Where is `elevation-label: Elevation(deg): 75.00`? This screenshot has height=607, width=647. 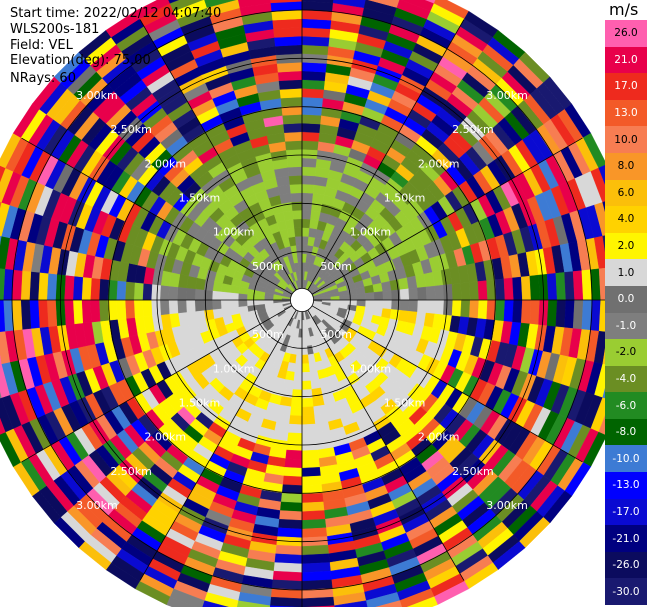
elevation-label: Elevation(deg): 75.00 is located at coordinates (80, 60).